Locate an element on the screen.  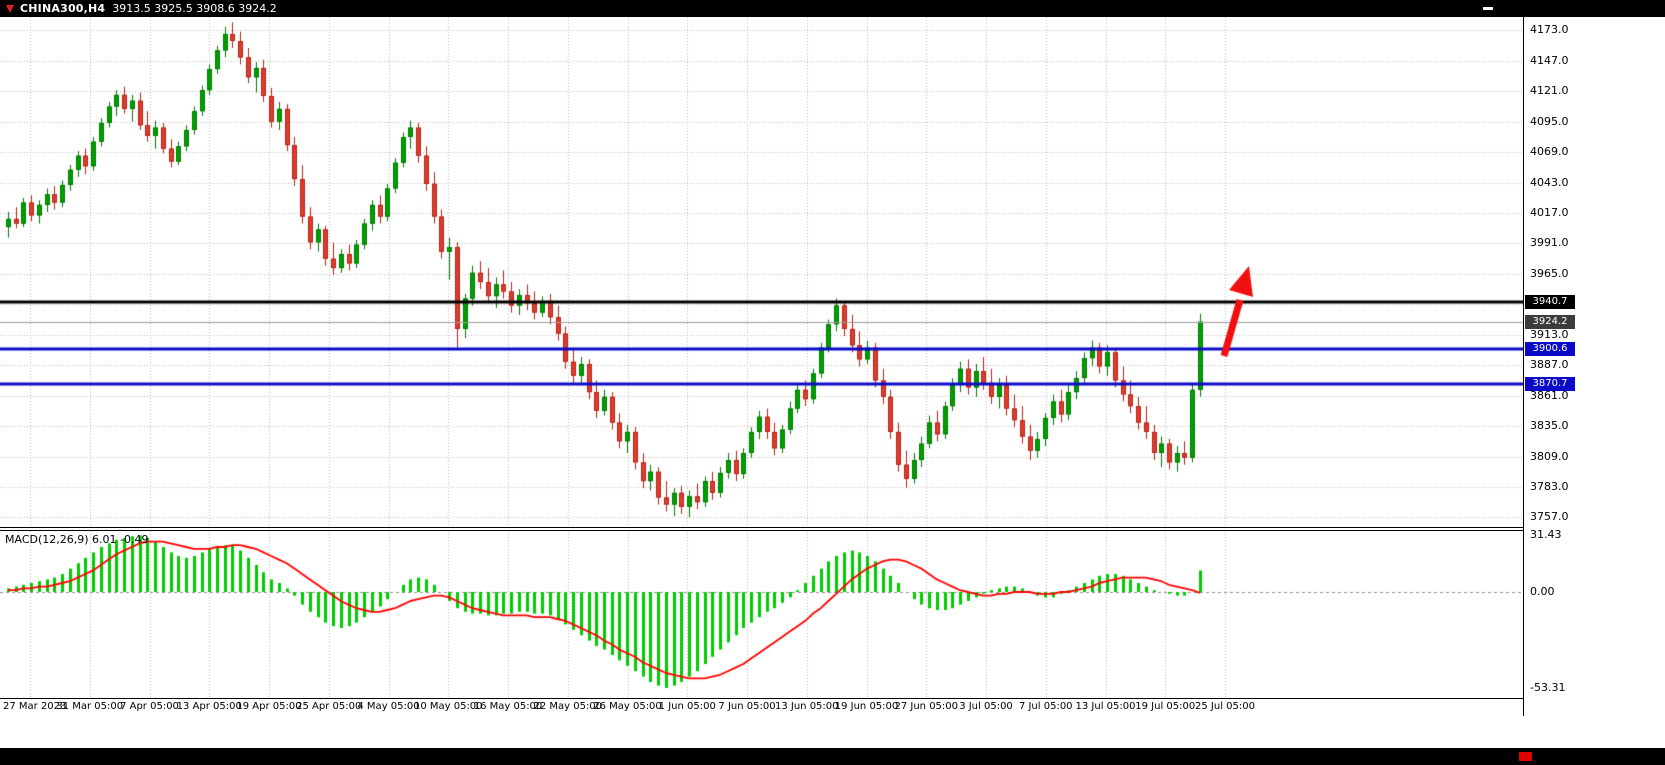
price-tick-label: 4017.0 is located at coordinates (1549, 213).